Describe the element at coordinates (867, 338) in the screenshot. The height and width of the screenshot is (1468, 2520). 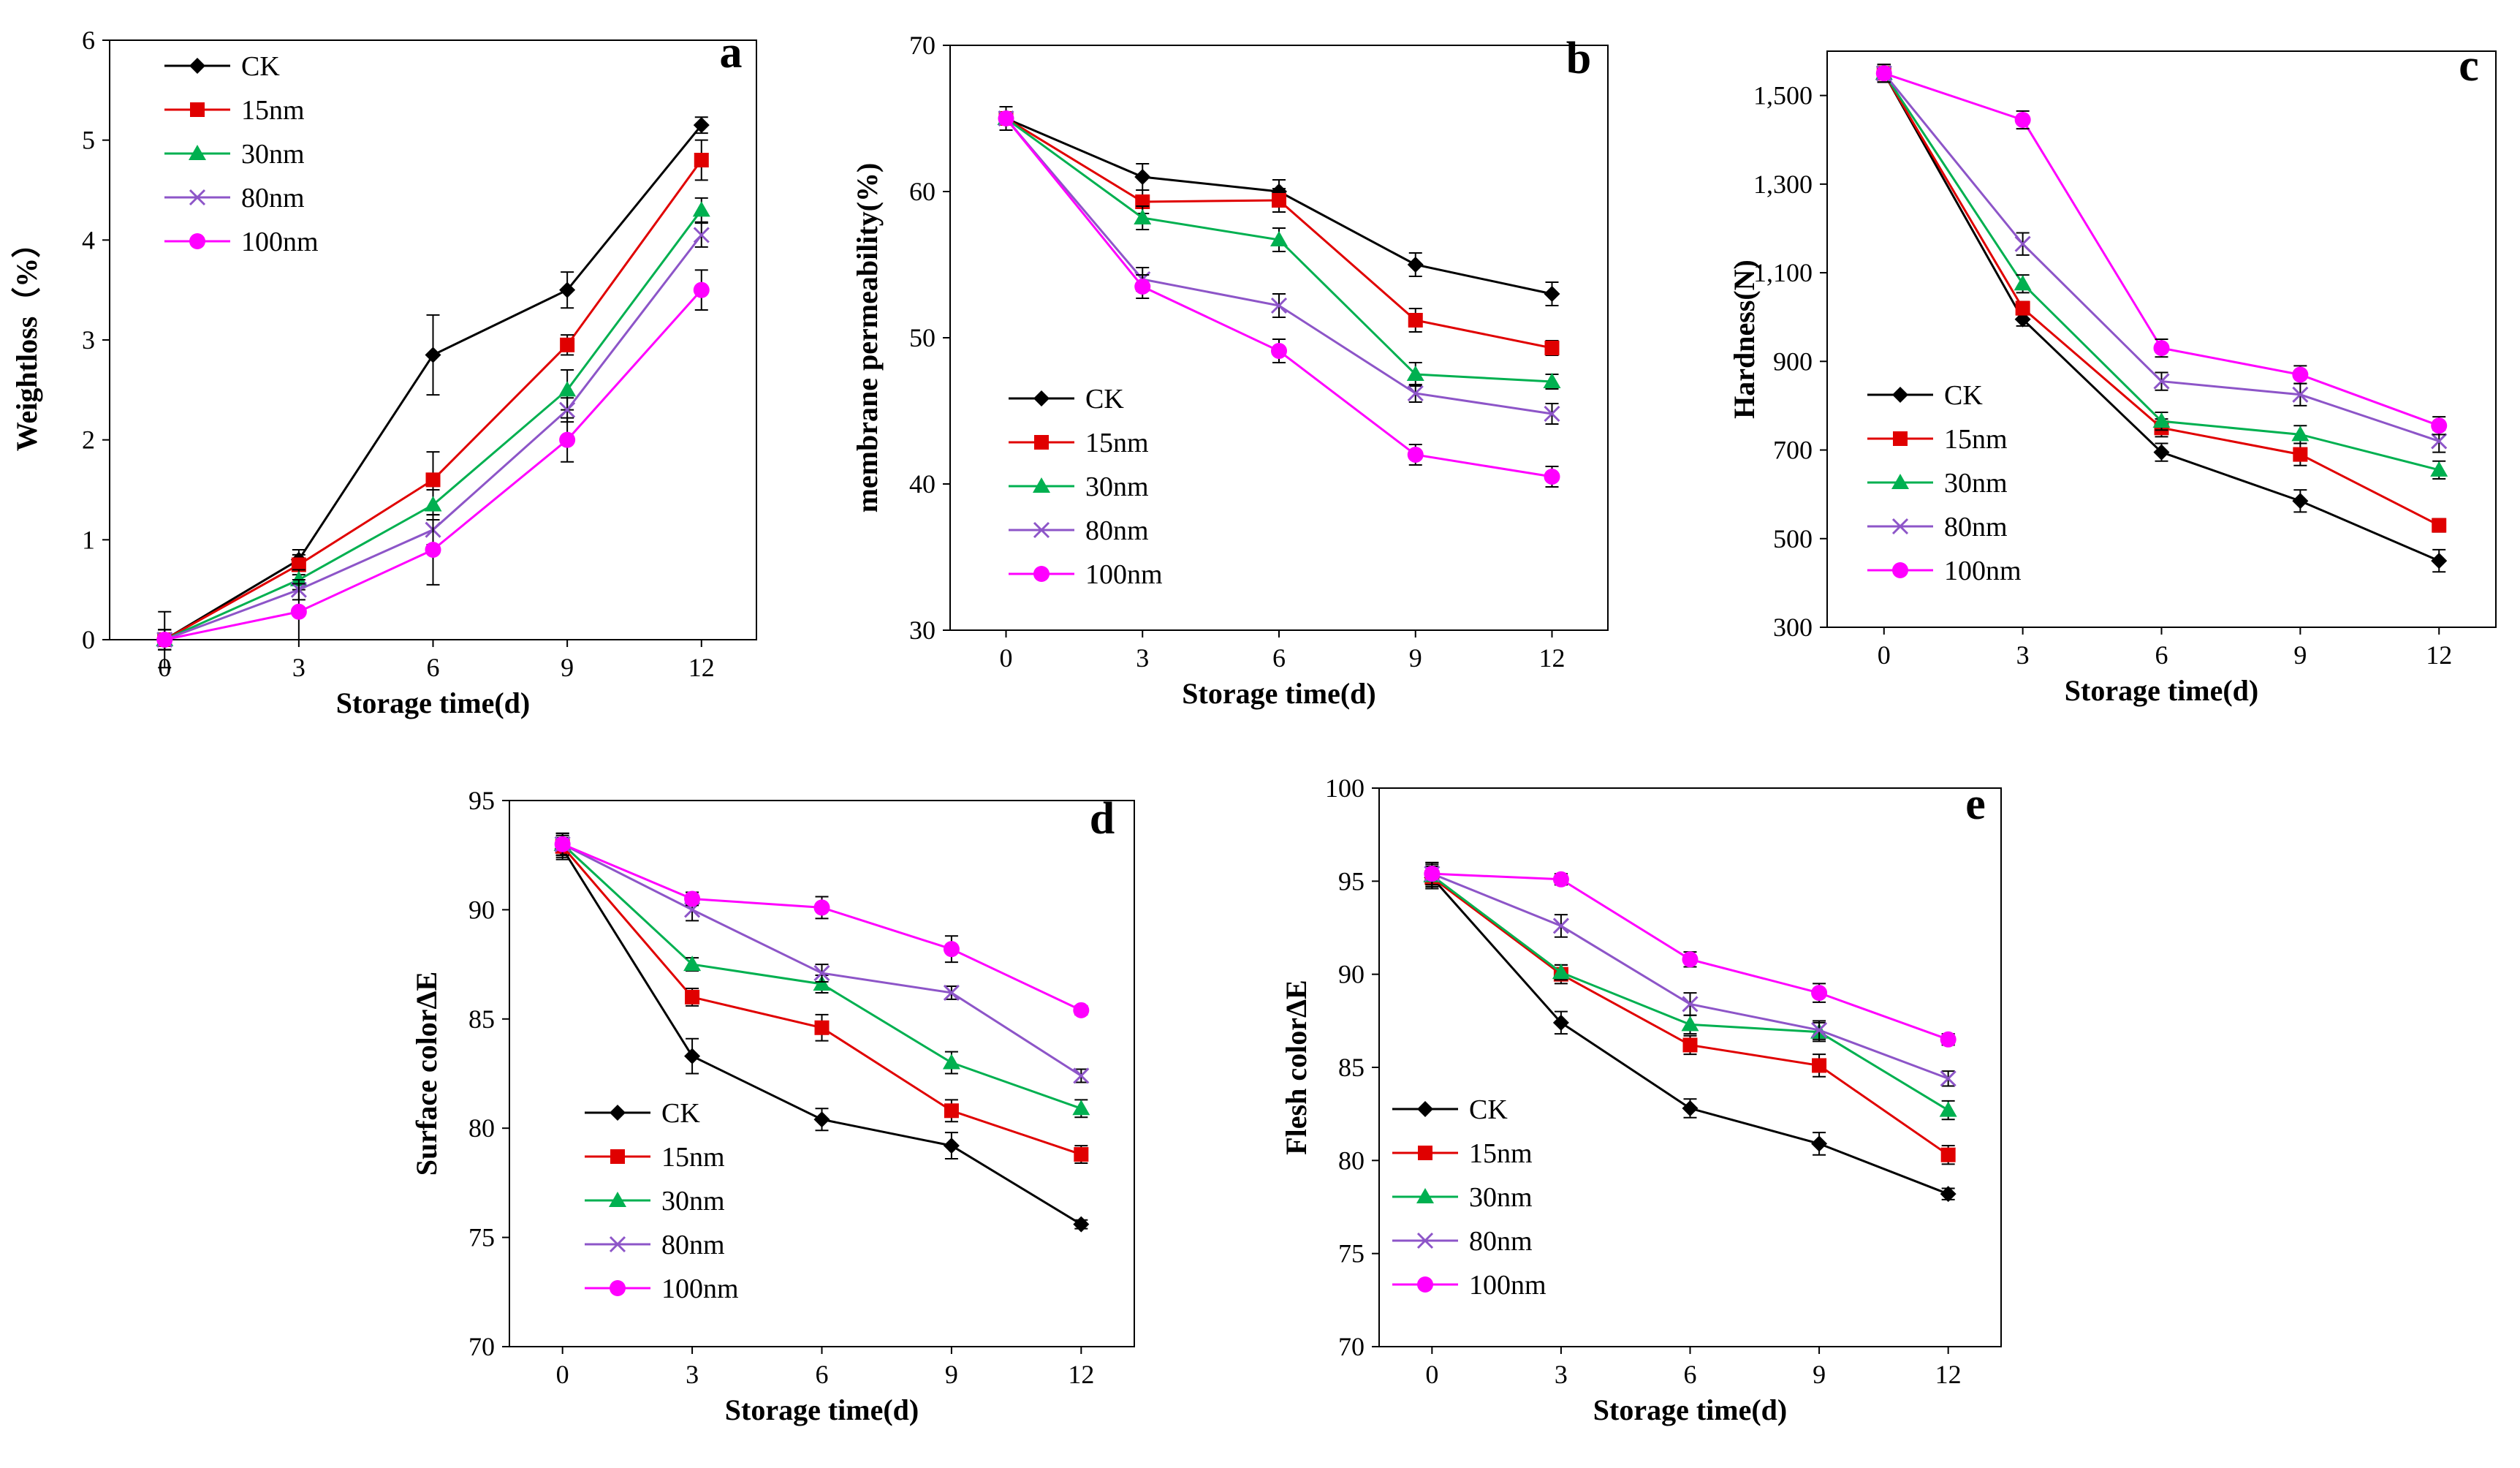
I see `y-axis-label: membrane permeability(%)` at that location.